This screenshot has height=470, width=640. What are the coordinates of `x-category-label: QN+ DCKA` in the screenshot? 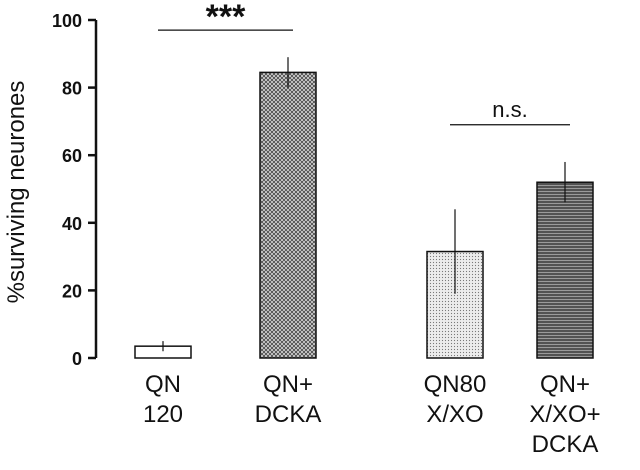 It's located at (288, 399).